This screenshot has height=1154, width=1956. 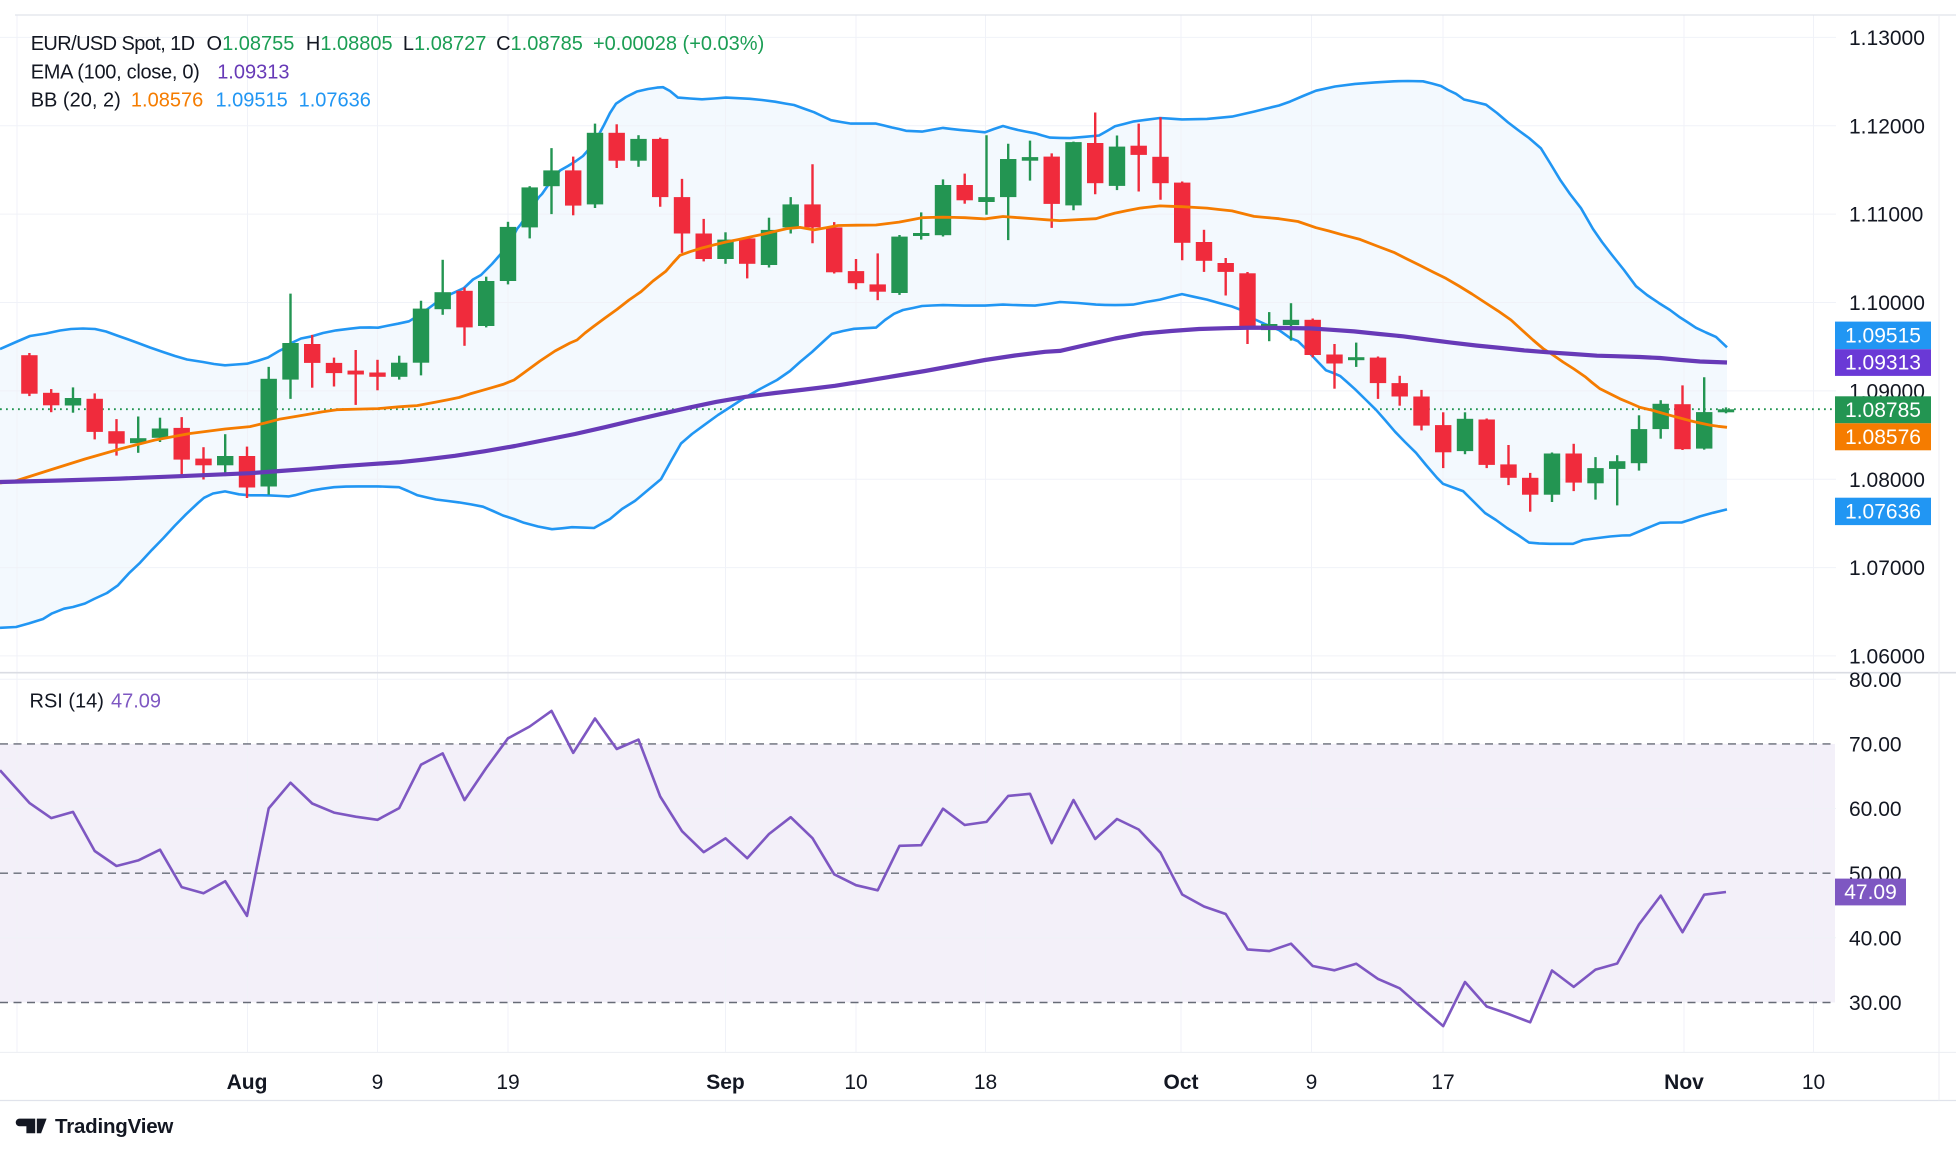 I want to click on svg-text: 1.10000, so click(x=1887, y=303).